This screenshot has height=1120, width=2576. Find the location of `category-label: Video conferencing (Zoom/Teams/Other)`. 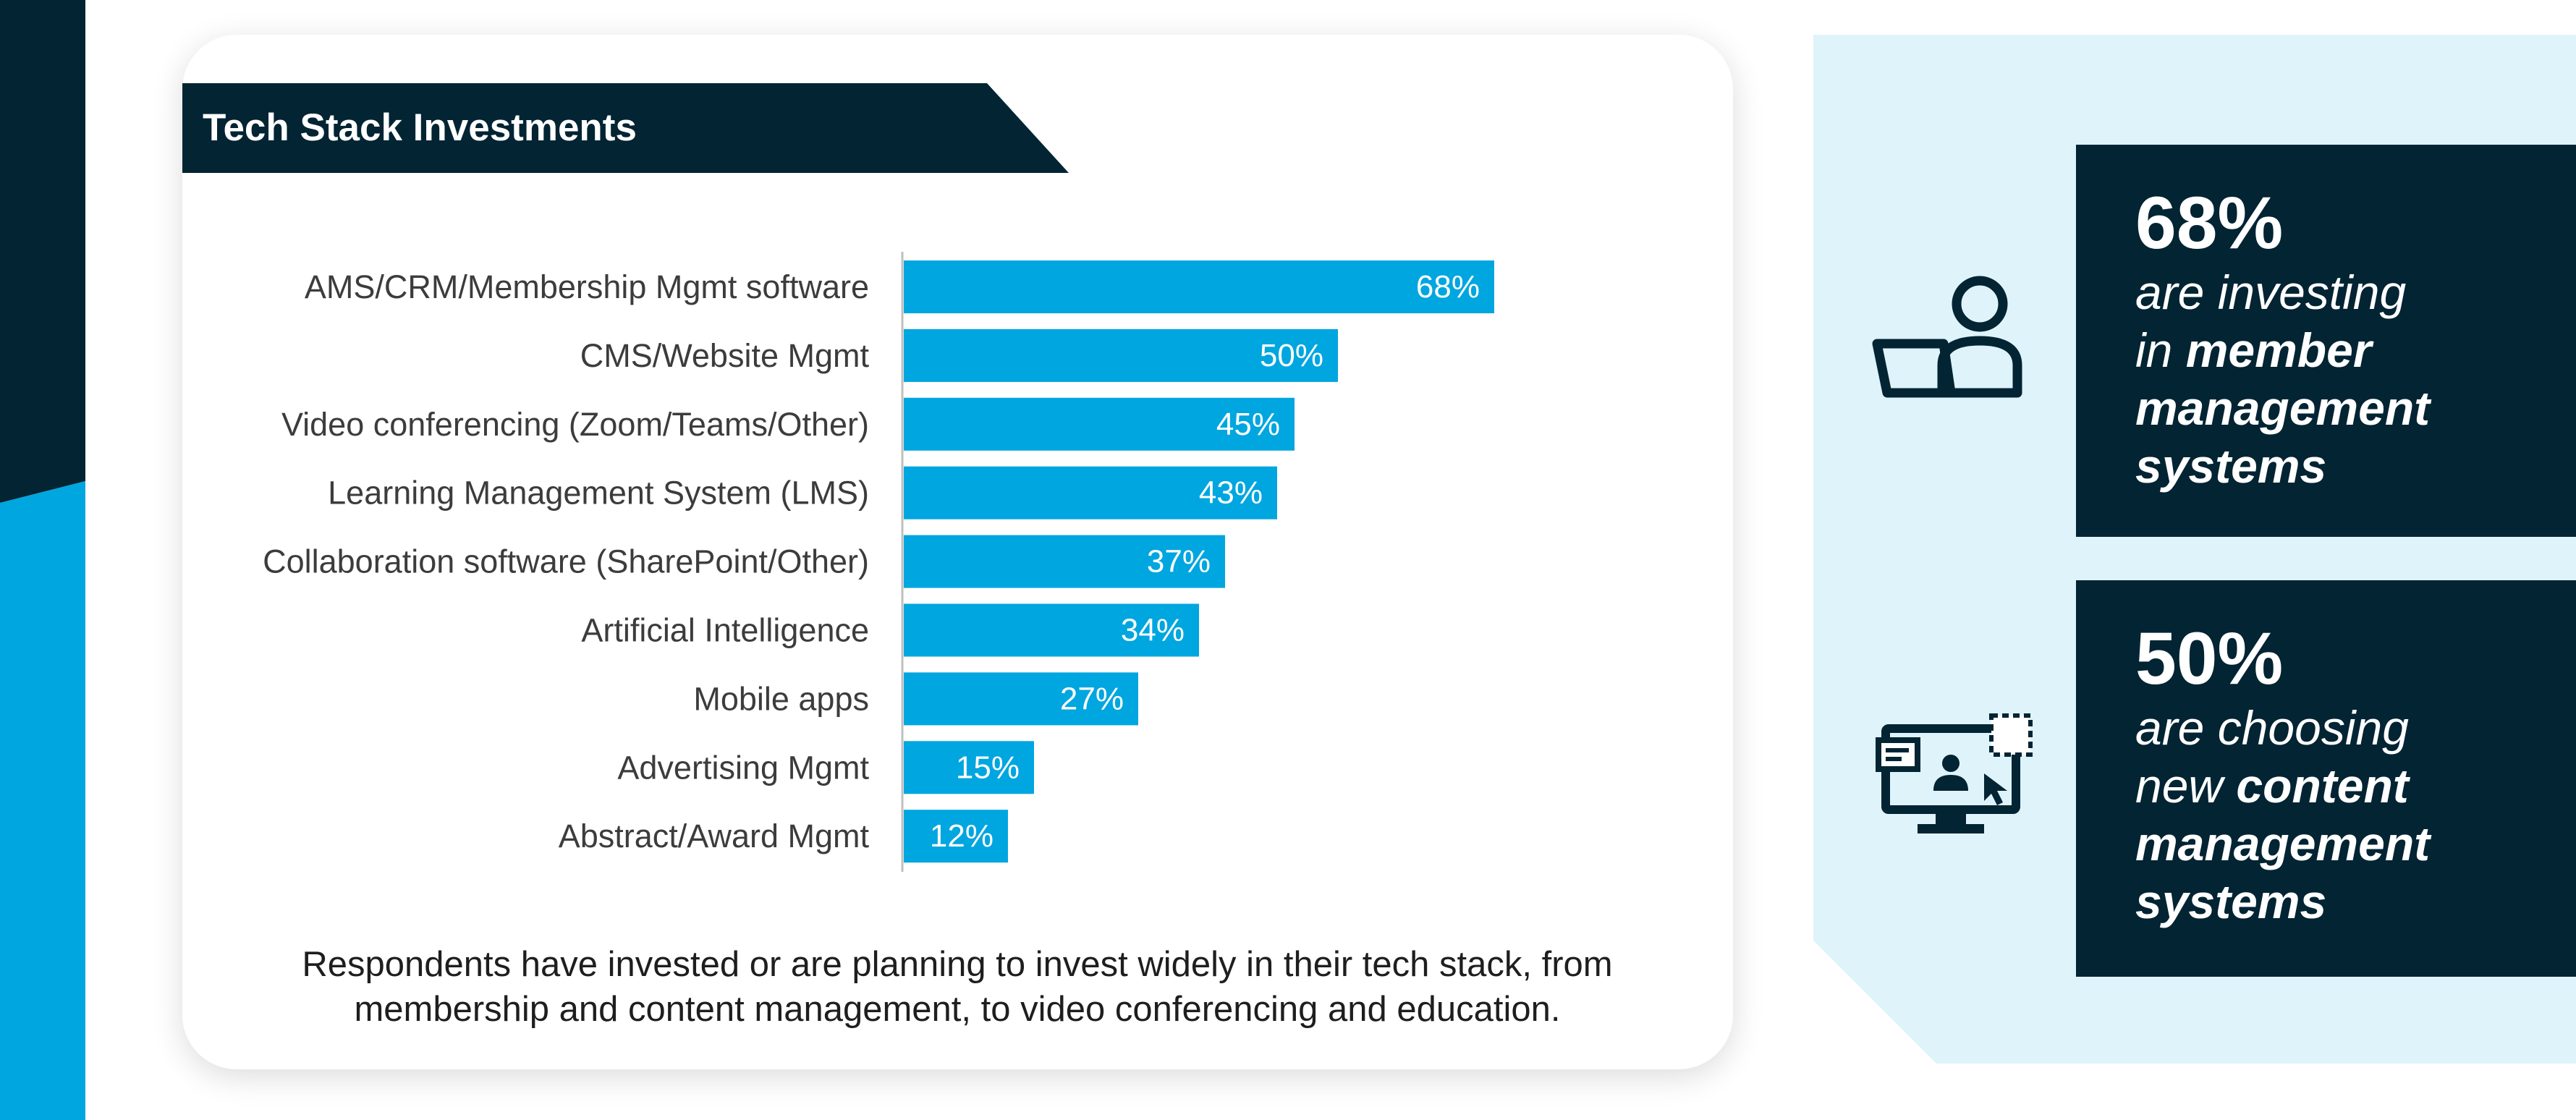

category-label: Video conferencing (Zoom/Teams/Other) is located at coordinates (575, 424).